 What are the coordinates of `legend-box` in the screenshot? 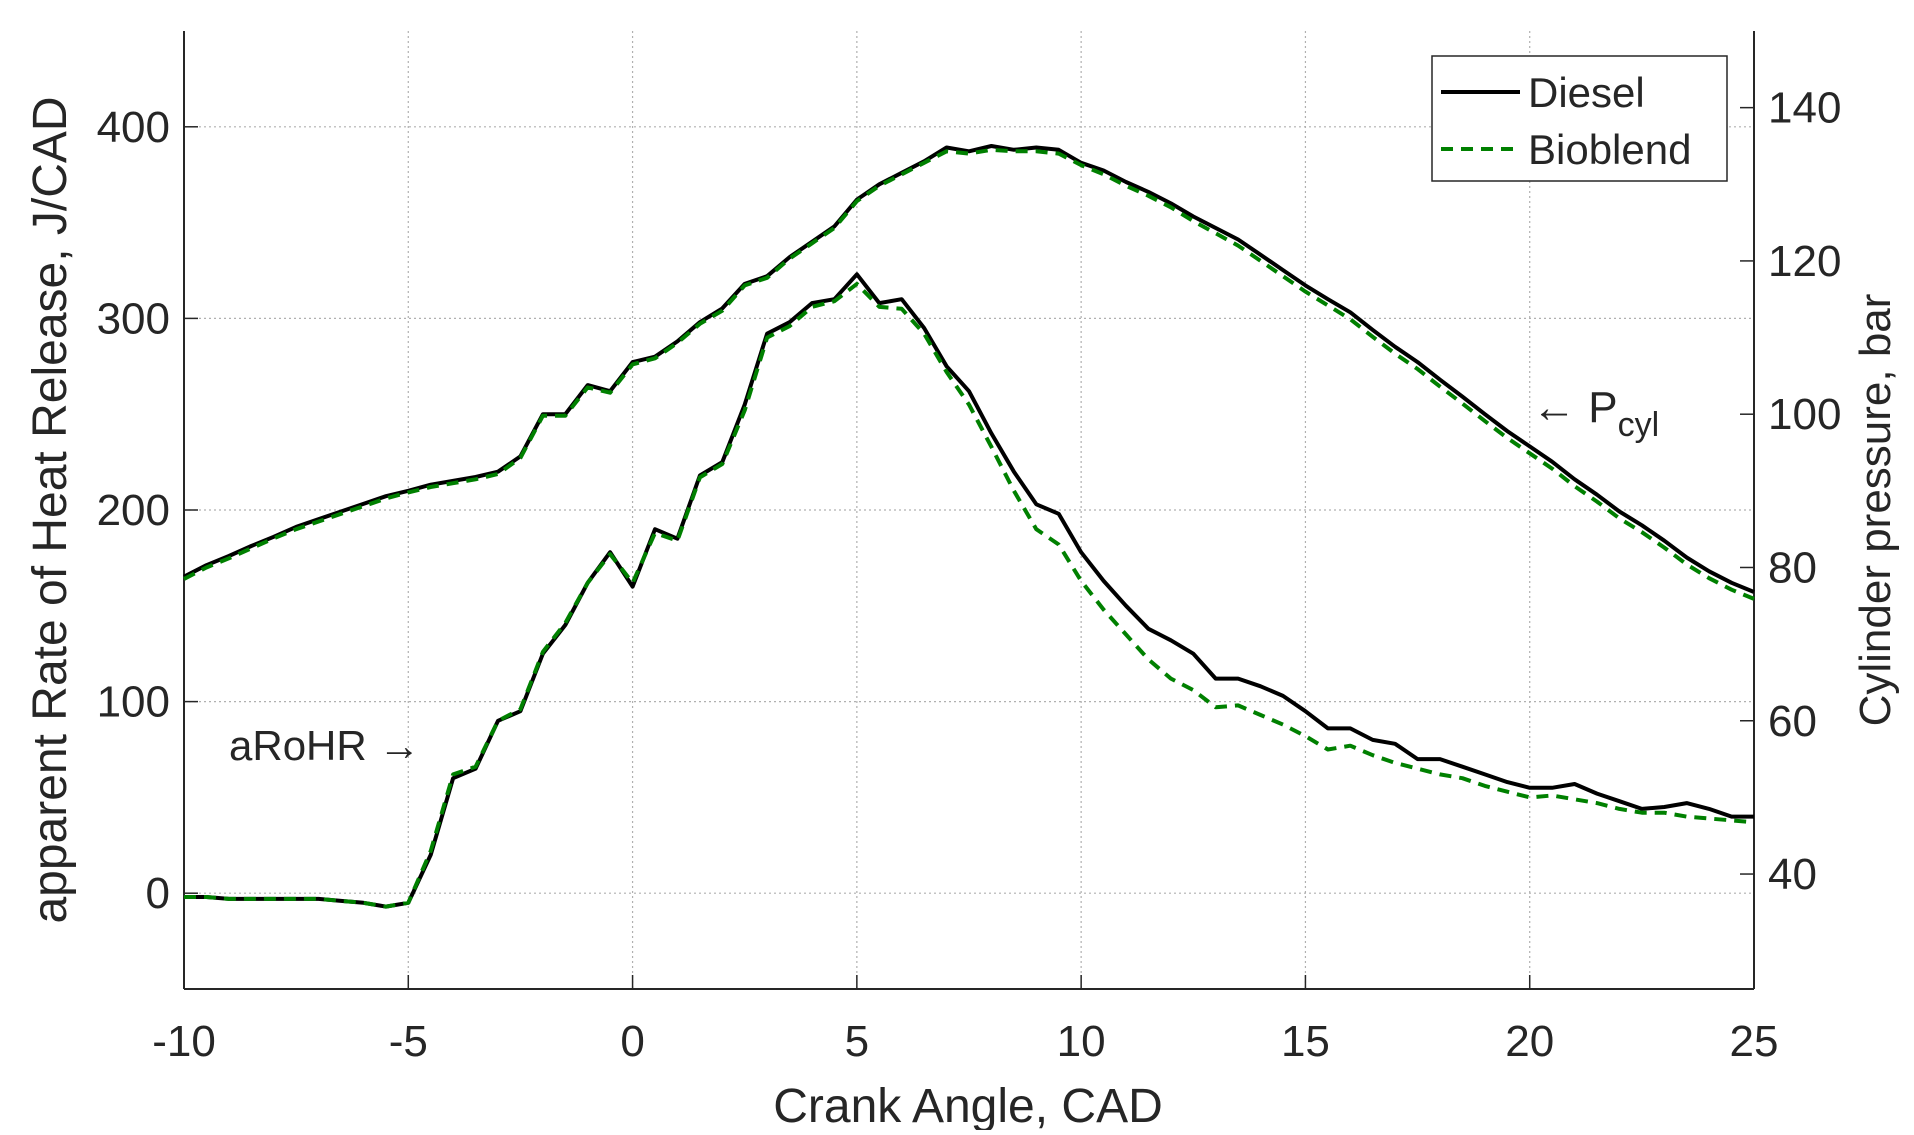 It's located at (1579, 118).